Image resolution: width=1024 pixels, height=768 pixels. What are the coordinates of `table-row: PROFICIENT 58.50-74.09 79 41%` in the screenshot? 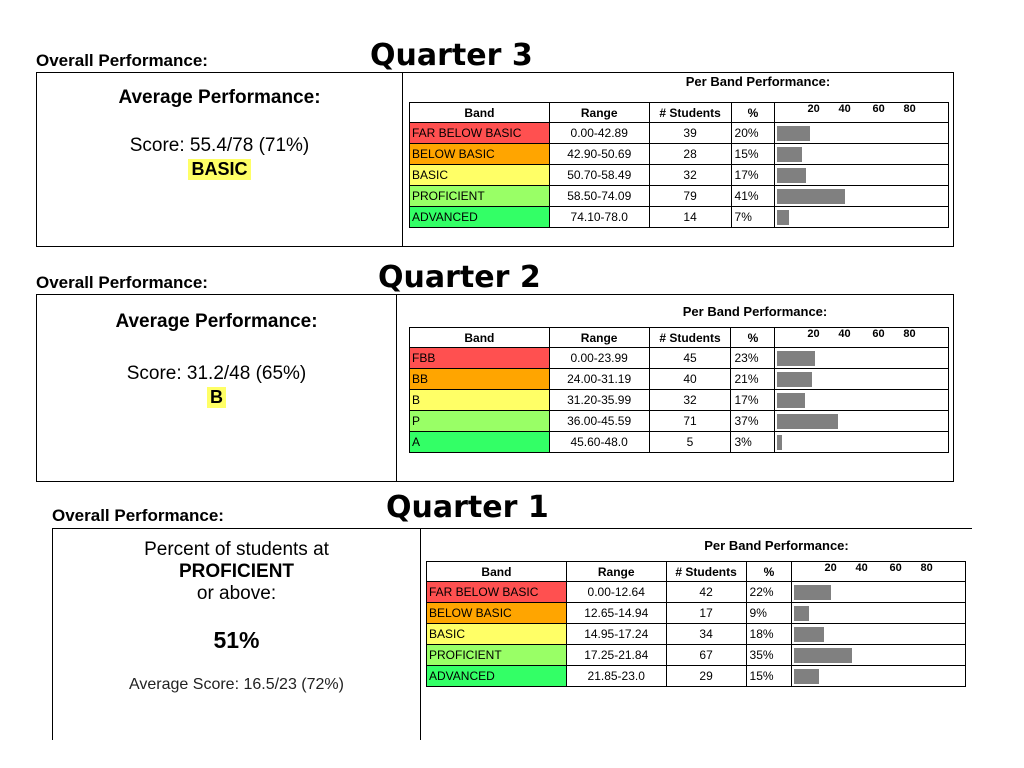 It's located at (679, 196).